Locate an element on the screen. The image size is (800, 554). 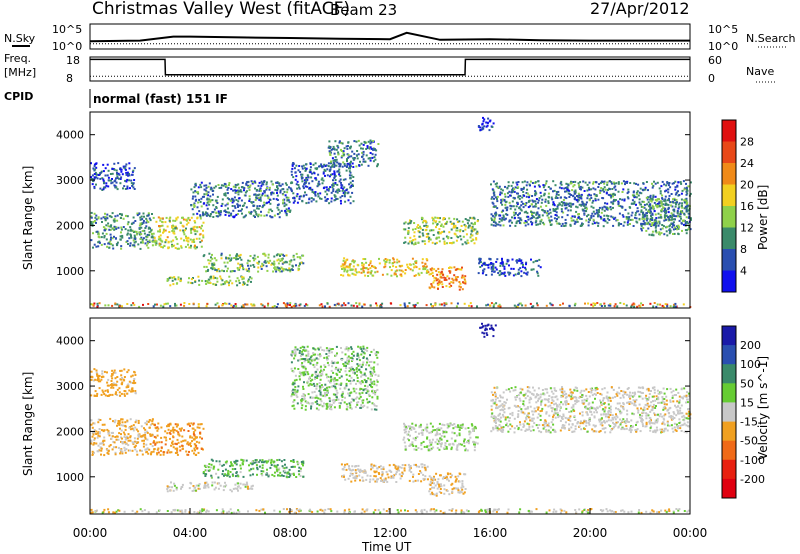
noise-panel: N.Sky 10^5 10^0 10^5 10^0 N.Search is located at coordinates (400, 38).